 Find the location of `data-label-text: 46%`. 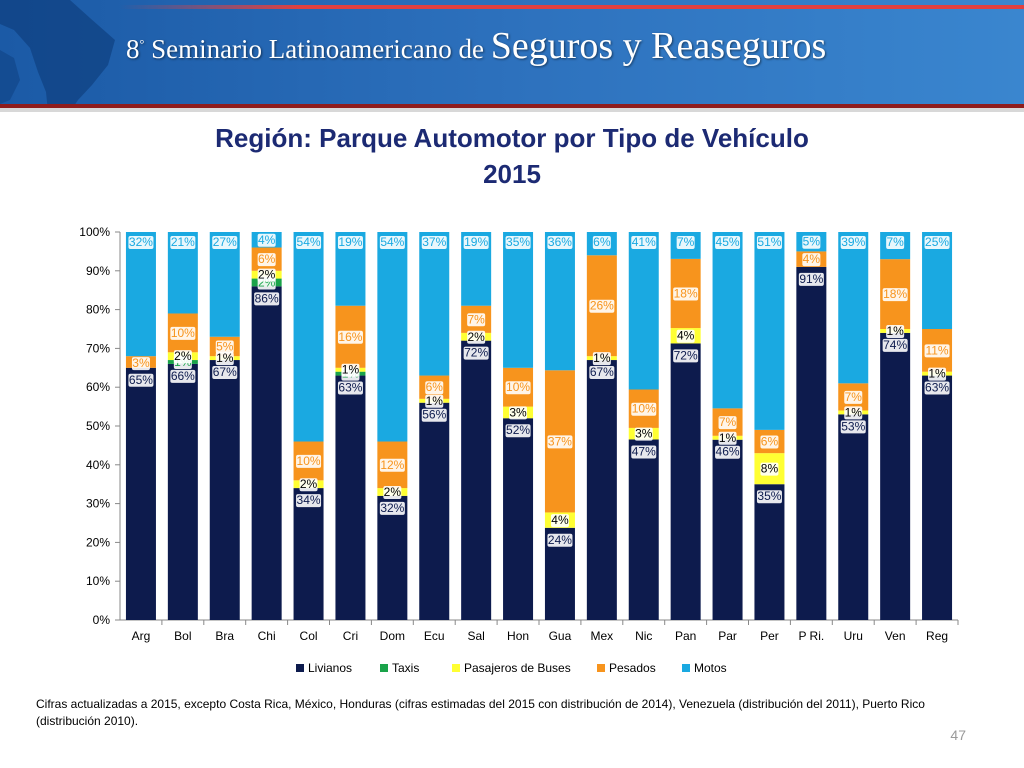

data-label-text: 46% is located at coordinates (728, 452).